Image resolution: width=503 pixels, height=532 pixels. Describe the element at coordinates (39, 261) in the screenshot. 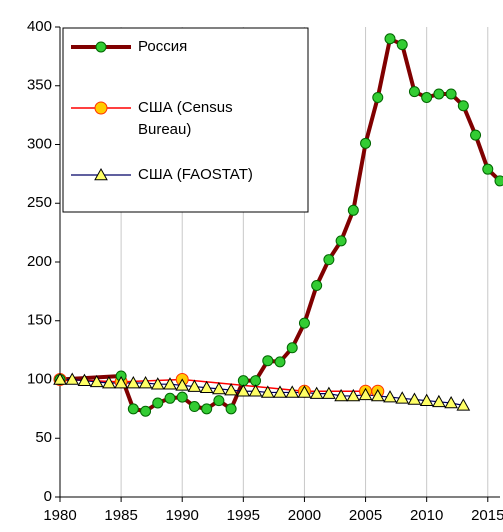

I see `y-tick-label: 200` at that location.